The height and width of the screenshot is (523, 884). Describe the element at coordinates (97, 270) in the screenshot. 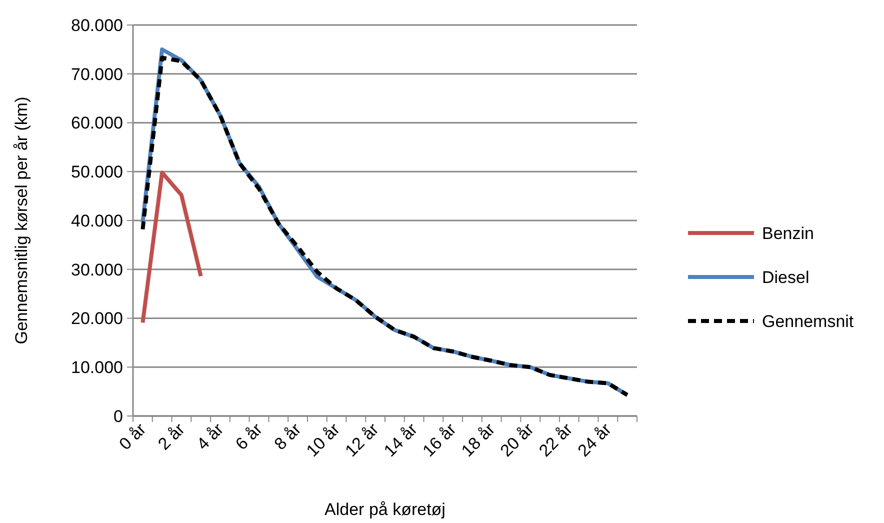

I see `y-tick-label: 30.000` at that location.